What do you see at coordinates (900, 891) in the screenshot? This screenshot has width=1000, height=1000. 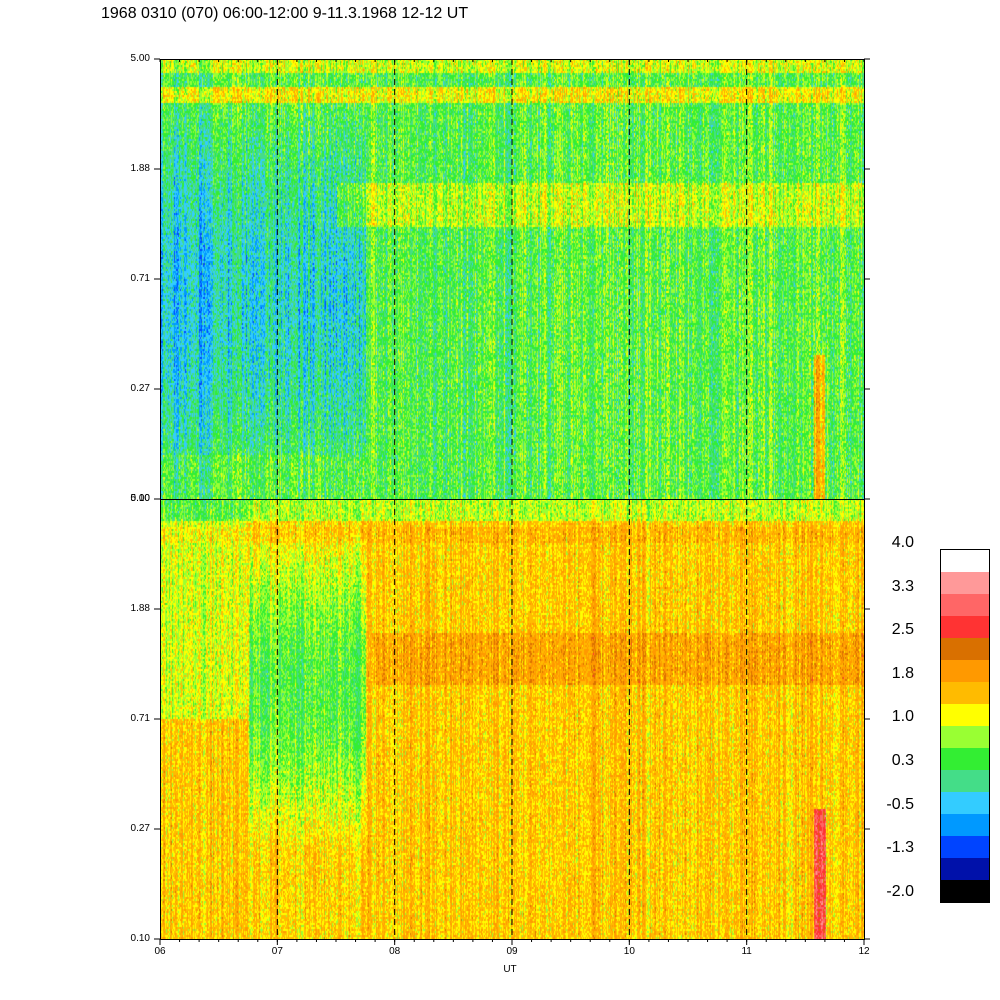 I see `colorbar-label: -2.0` at bounding box center [900, 891].